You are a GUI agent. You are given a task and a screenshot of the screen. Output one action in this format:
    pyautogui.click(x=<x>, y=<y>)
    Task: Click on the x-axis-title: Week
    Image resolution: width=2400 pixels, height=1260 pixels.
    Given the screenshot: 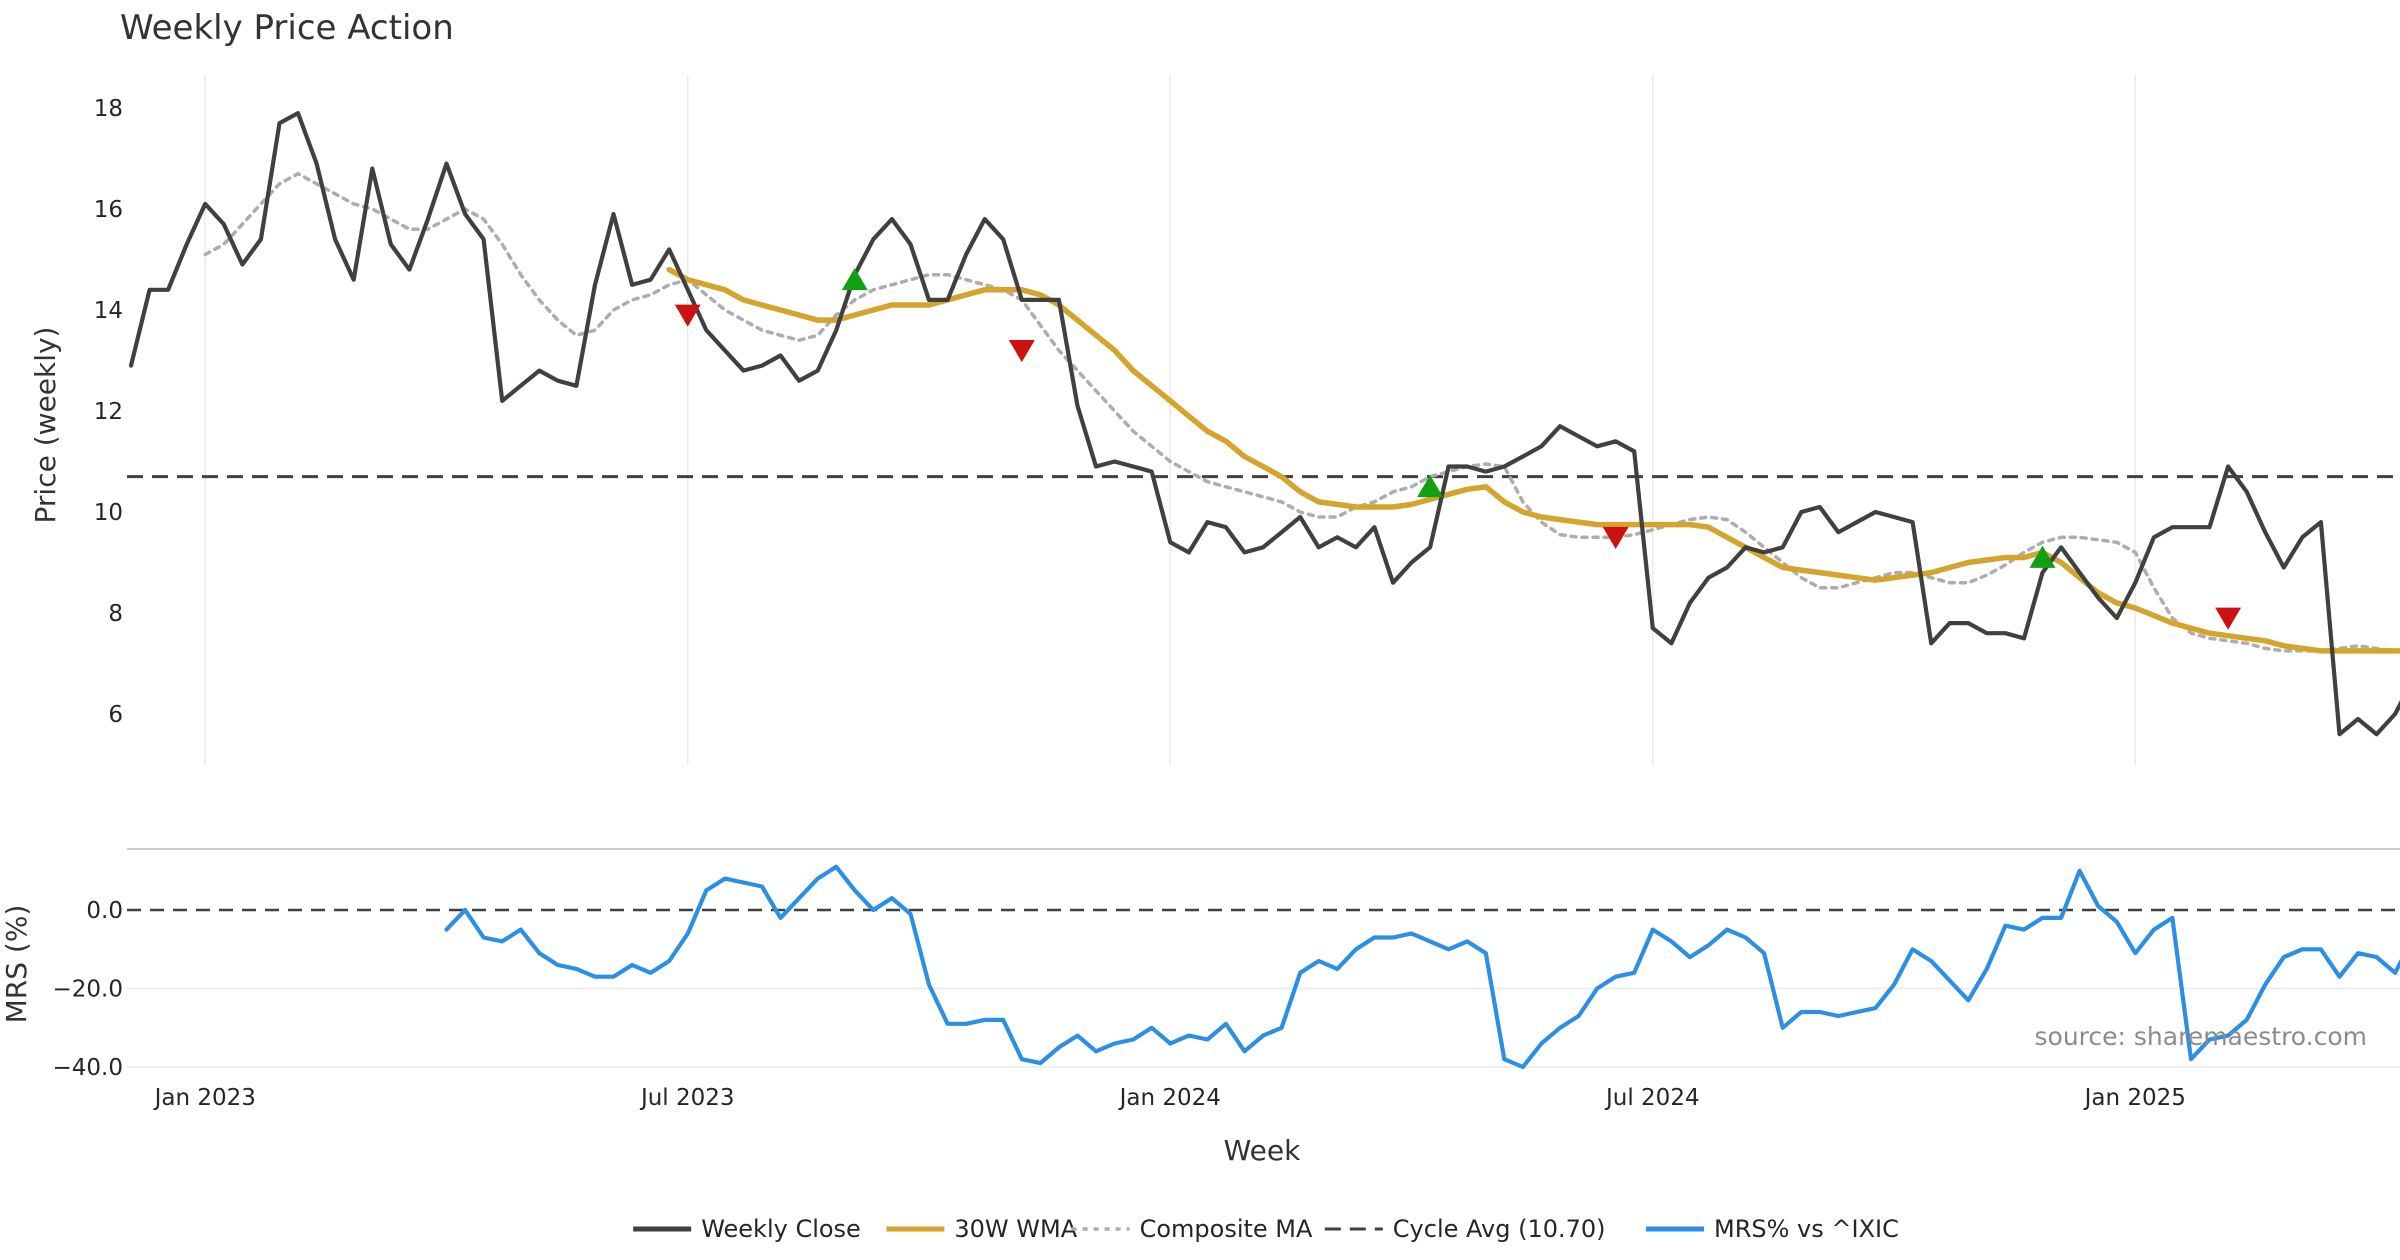 What is the action you would take?
    pyautogui.click(x=1262, y=1150)
    